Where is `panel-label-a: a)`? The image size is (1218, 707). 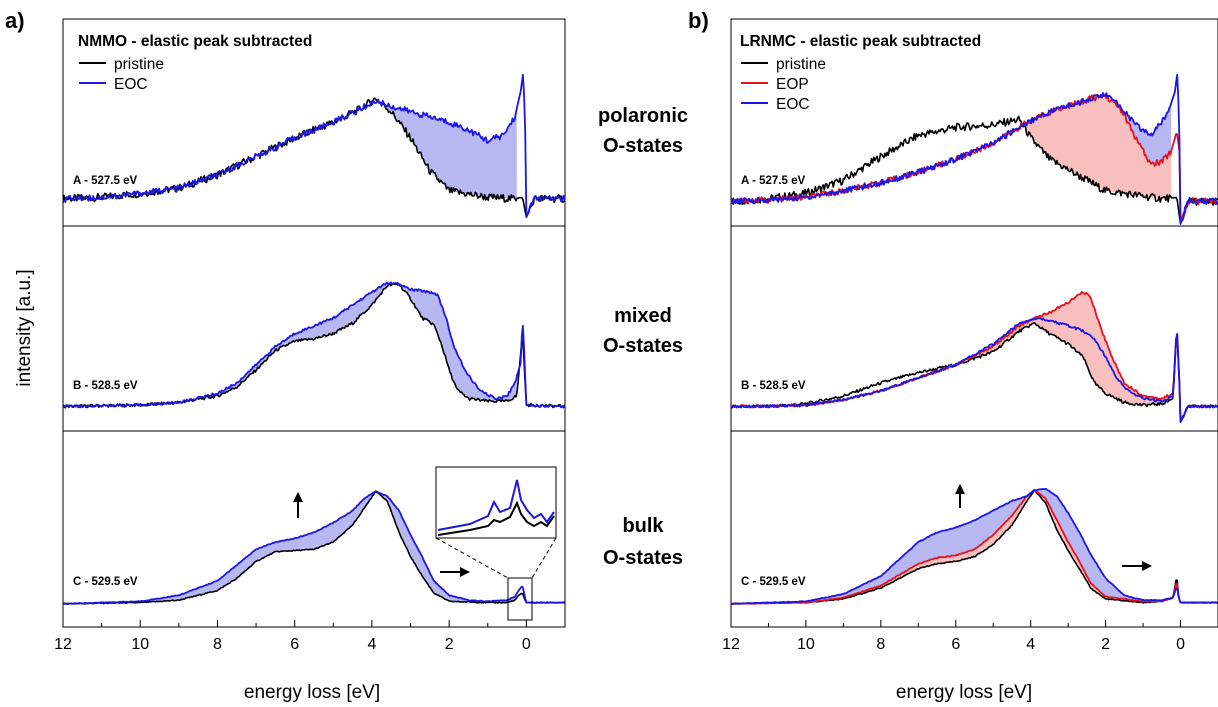
panel-label-a: a) is located at coordinates (15, 20).